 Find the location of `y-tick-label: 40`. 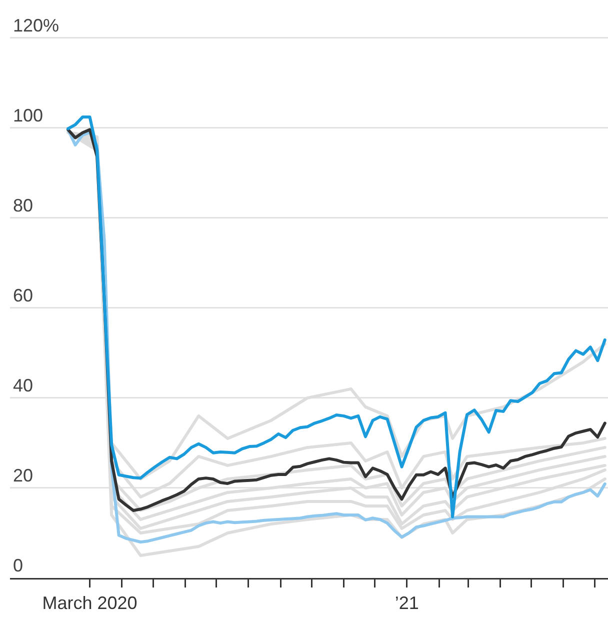

y-tick-label: 40 is located at coordinates (23, 386).